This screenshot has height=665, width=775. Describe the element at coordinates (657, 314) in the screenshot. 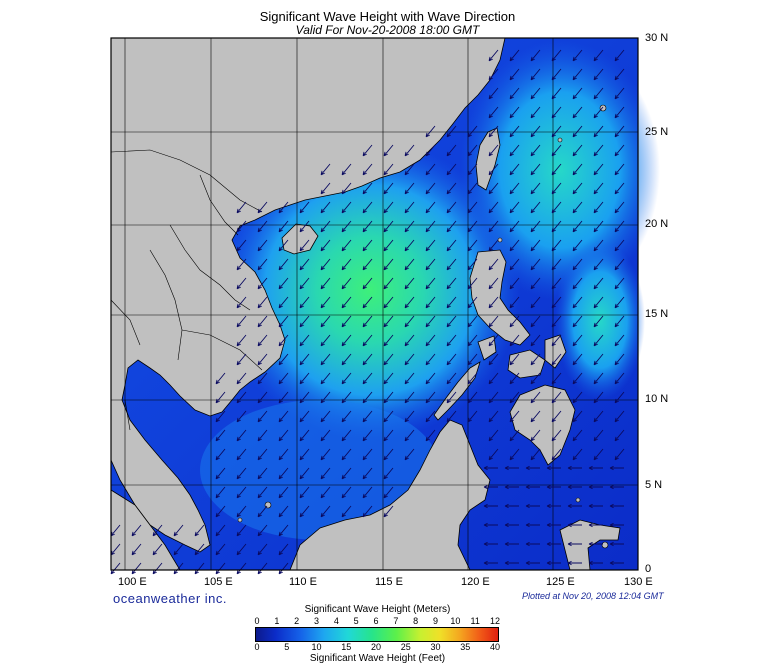

I see `lat-label-15: 15 N` at that location.